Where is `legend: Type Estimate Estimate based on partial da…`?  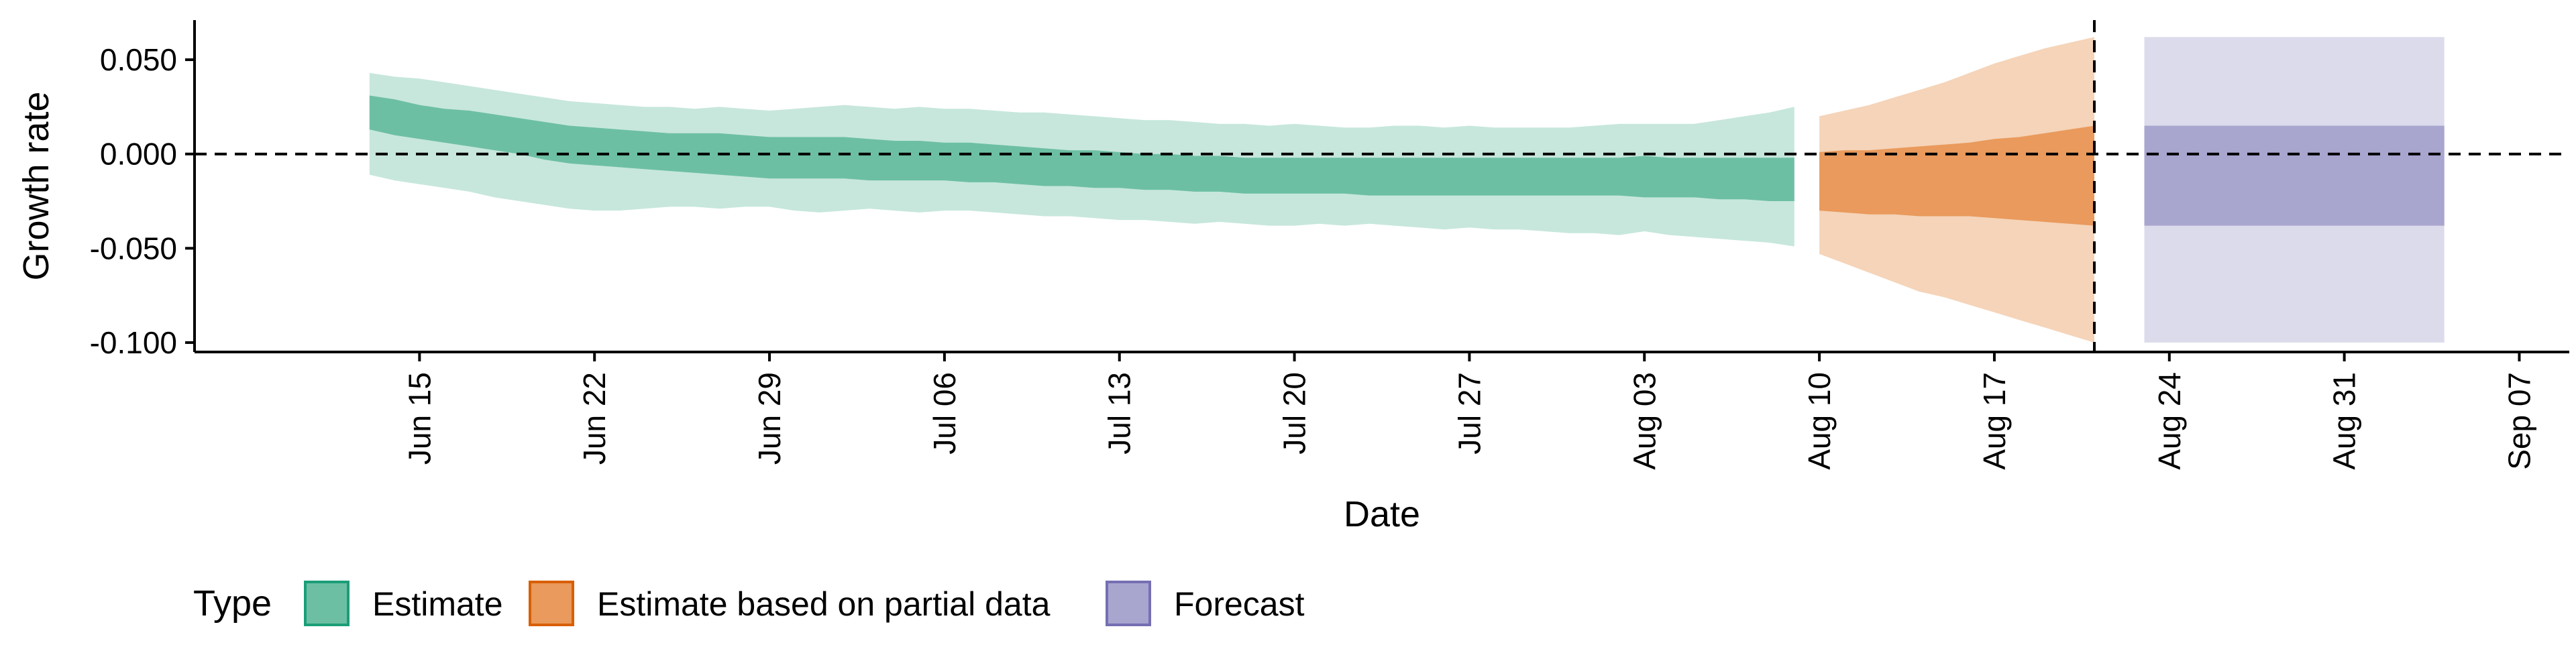 legend: Type Estimate Estimate based on partial da… is located at coordinates (749, 603).